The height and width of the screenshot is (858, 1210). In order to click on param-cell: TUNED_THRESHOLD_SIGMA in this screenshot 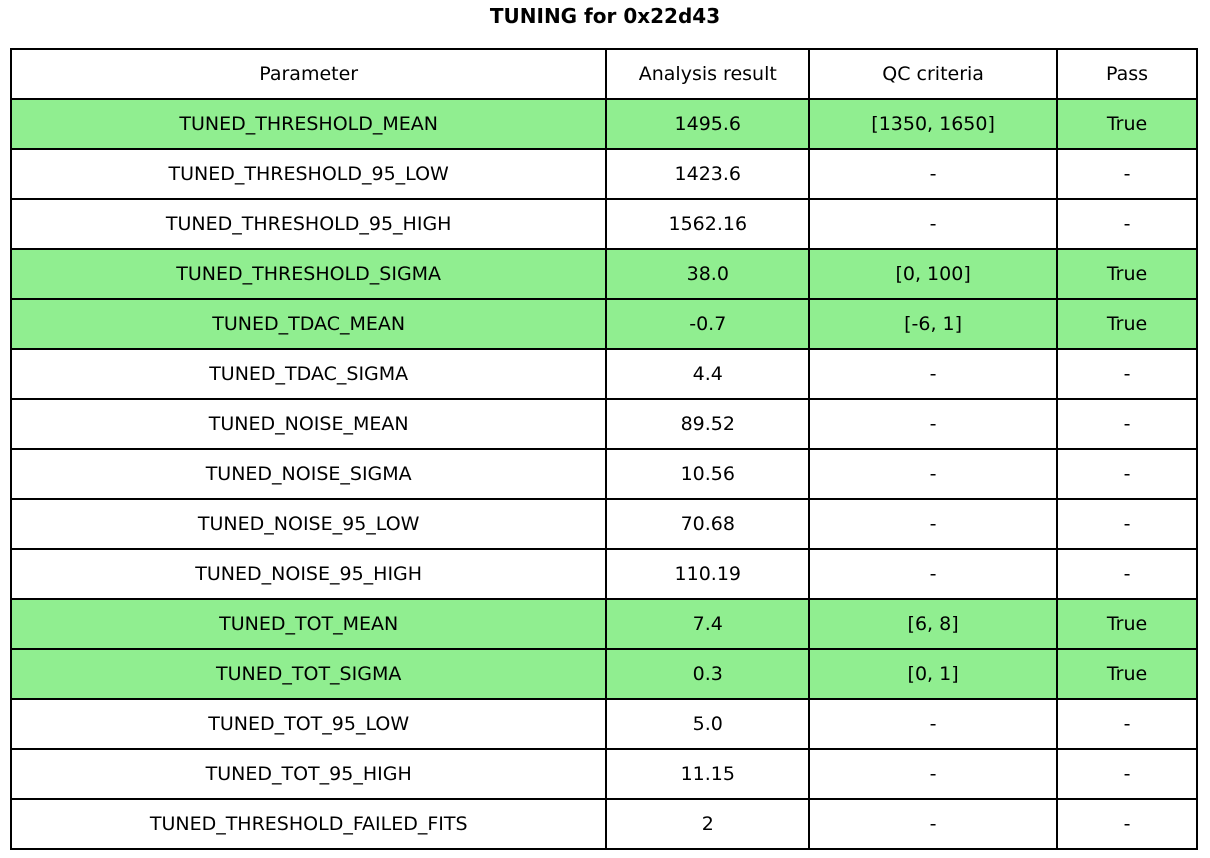, I will do `click(308, 274)`.